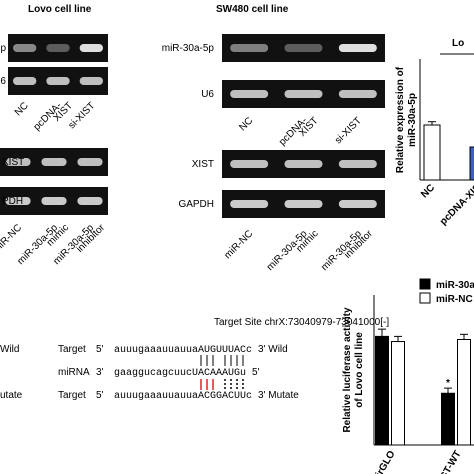  Describe the element at coordinates (273, 349) in the screenshot. I see `seq-end: 3' Wild` at that location.